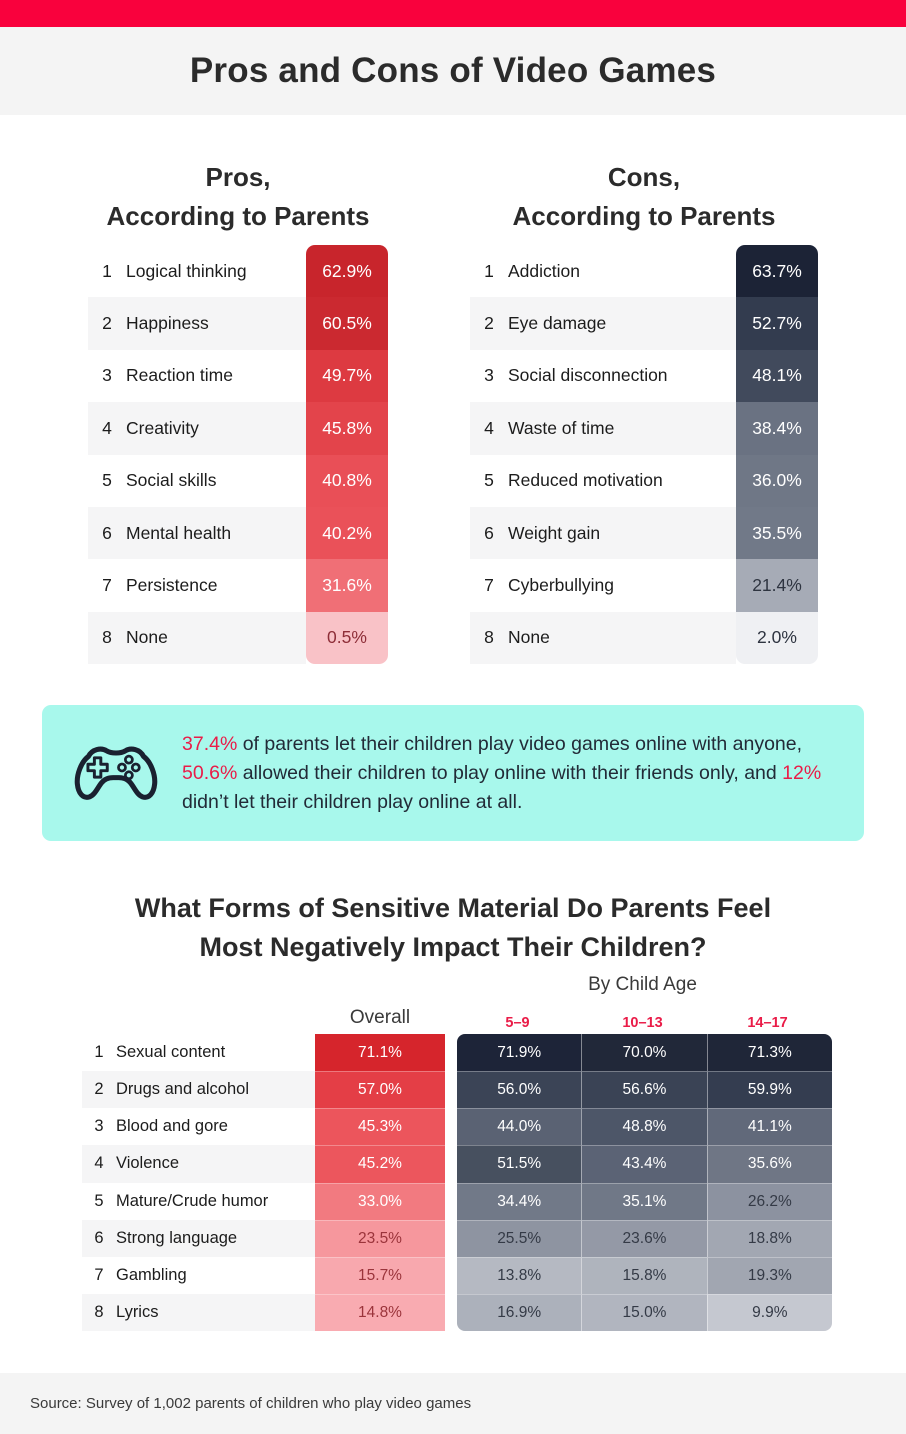 The height and width of the screenshot is (1434, 906). What do you see at coordinates (519, 1238) in the screenshot?
I see `age-value-cell: 25.5%` at bounding box center [519, 1238].